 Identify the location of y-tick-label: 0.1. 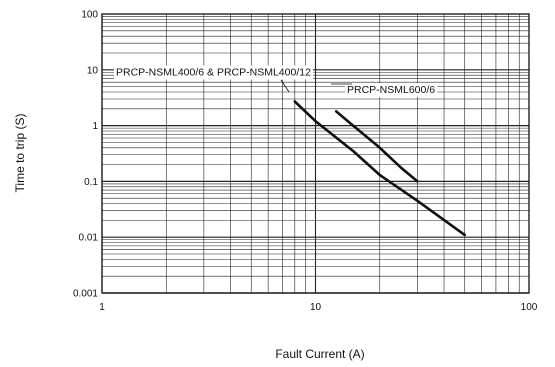
(91, 182).